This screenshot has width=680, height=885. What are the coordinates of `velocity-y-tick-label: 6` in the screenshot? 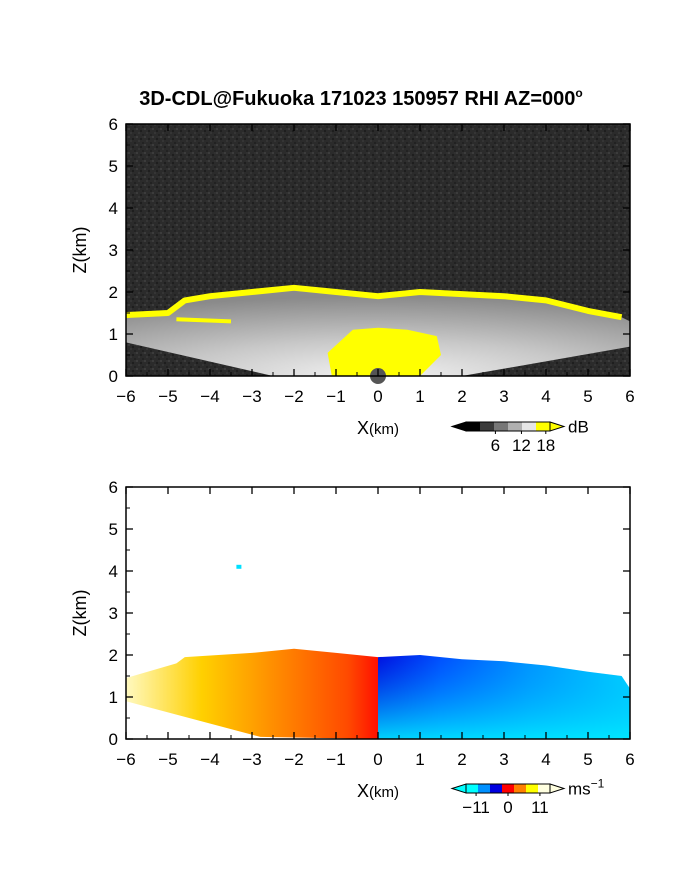 It's located at (113, 487).